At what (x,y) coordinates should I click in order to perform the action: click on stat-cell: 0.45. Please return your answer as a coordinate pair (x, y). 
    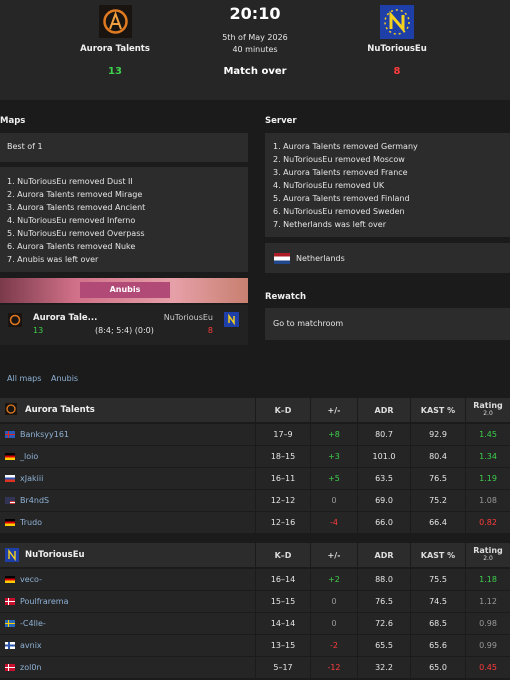
    Looking at the image, I should click on (487, 667).